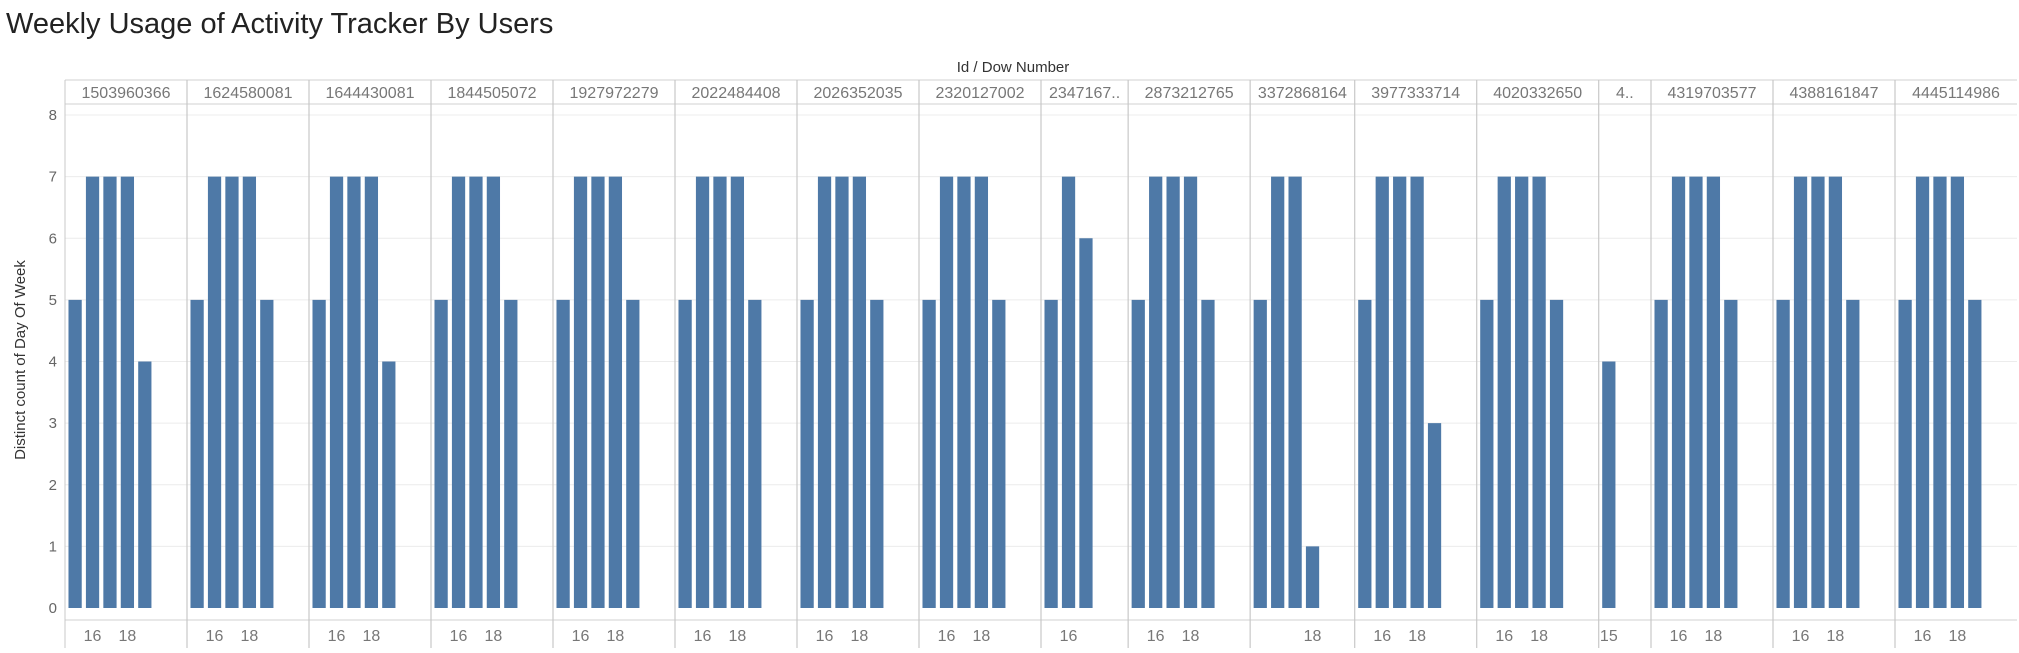 Image resolution: width=2019 pixels, height=653 pixels. What do you see at coordinates (1609, 636) in the screenshot?
I see `x-tick-label: 15` at bounding box center [1609, 636].